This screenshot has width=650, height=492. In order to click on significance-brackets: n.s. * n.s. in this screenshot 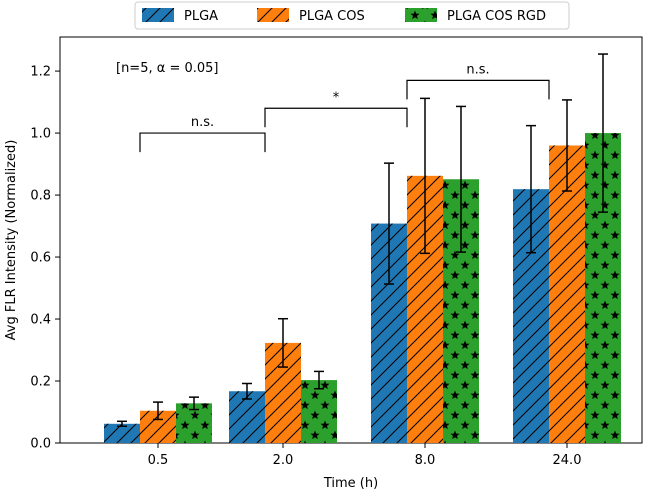, I will do `click(344, 107)`.